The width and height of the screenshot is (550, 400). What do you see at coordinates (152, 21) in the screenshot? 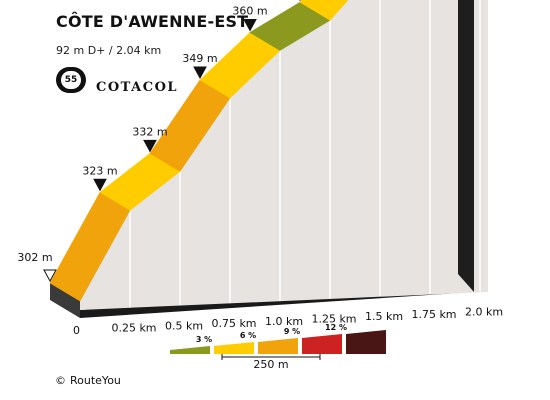
I see `climb-title: CÔTE D'AWENNE-EST` at bounding box center [152, 21].